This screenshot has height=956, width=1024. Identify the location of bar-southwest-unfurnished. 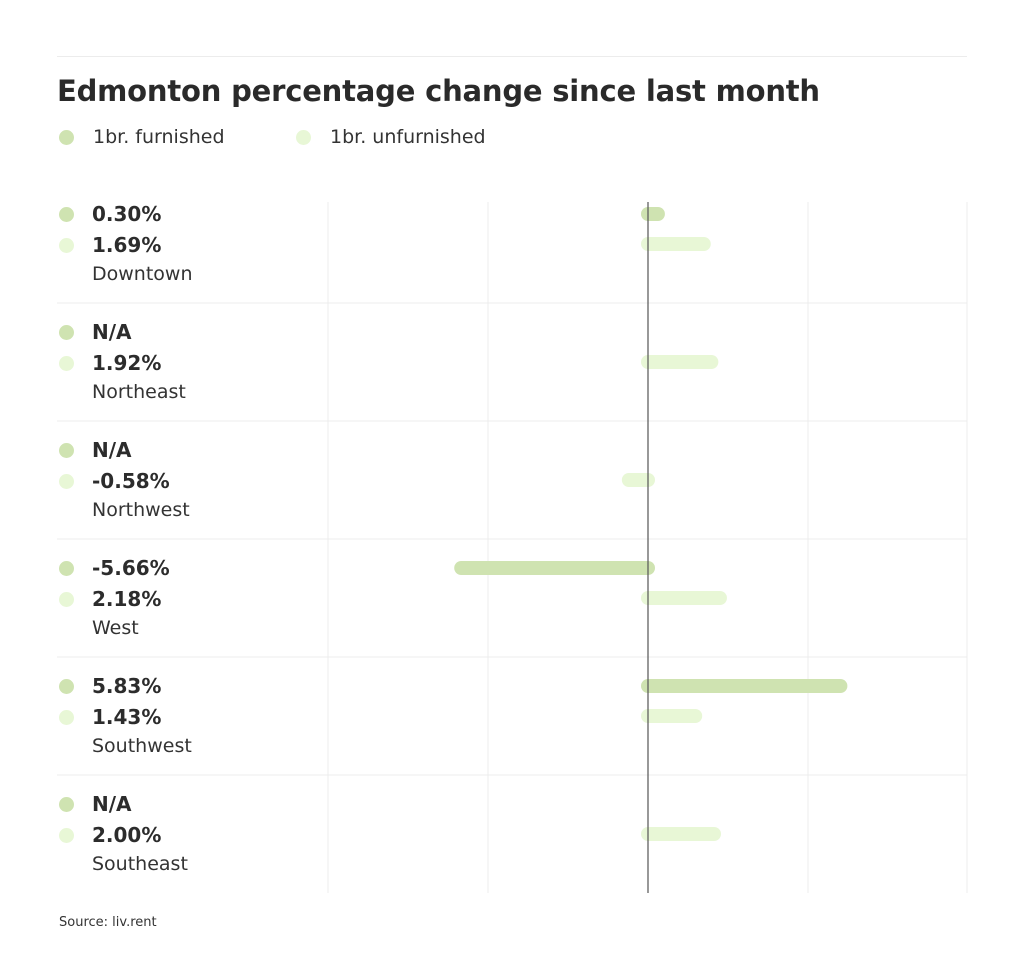
(672, 716).